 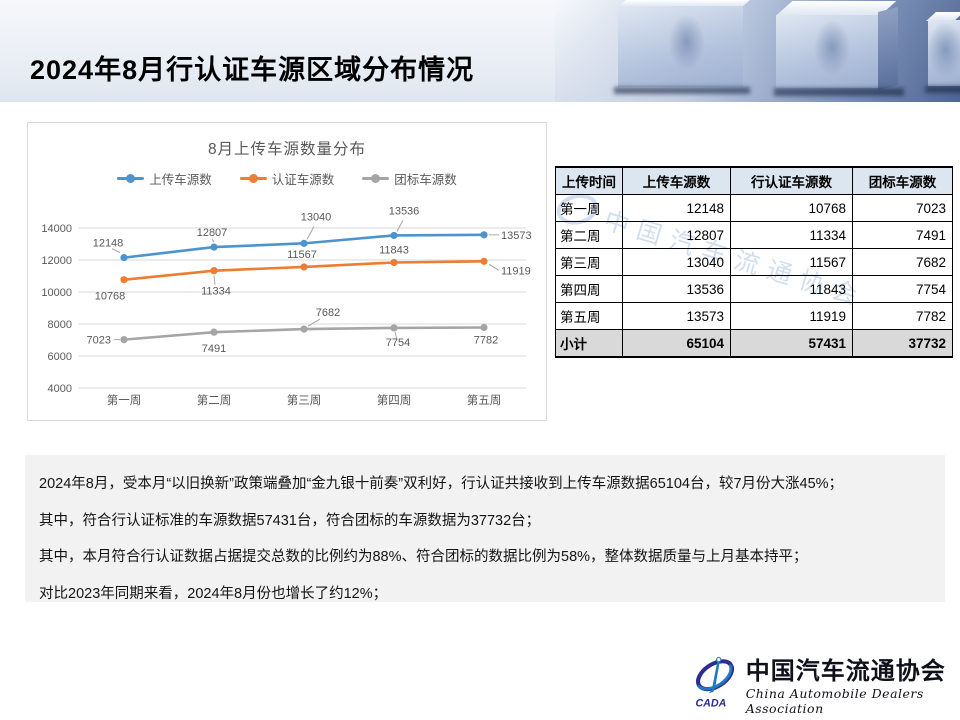 I want to click on cada-logo-icon: CADA, so click(x=715, y=682).